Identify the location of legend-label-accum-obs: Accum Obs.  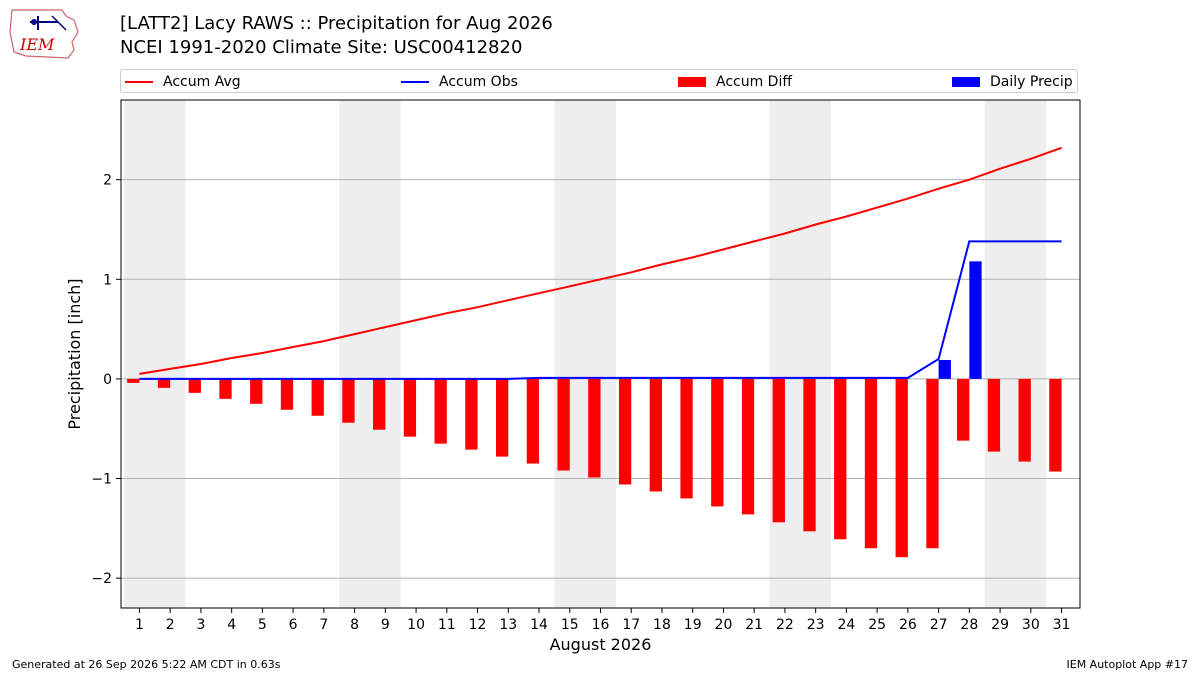
(478, 82).